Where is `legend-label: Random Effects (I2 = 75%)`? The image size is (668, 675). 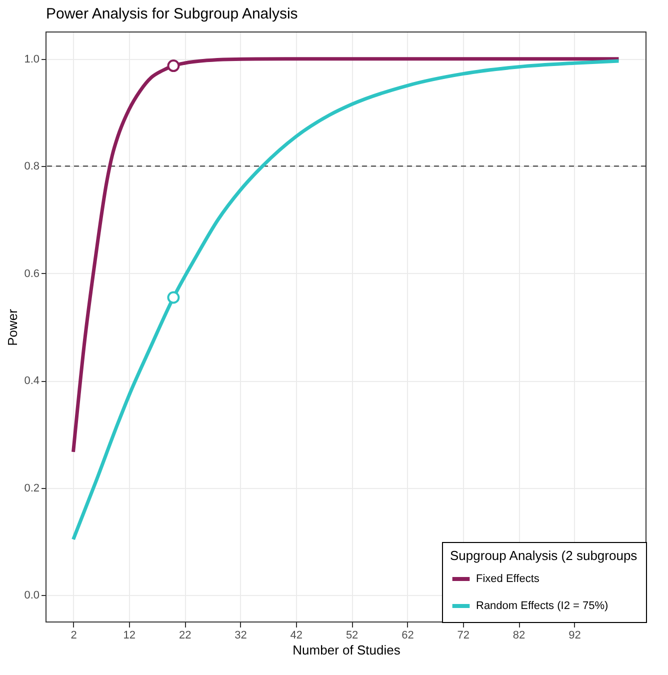 legend-label: Random Effects (I2 = 75%) is located at coordinates (542, 606).